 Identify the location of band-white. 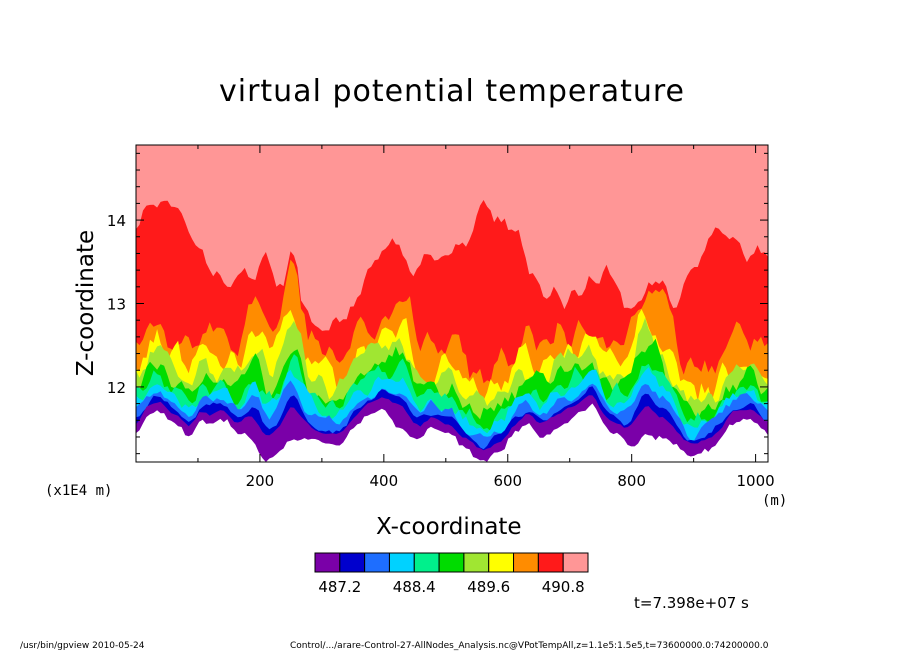
(452, 432).